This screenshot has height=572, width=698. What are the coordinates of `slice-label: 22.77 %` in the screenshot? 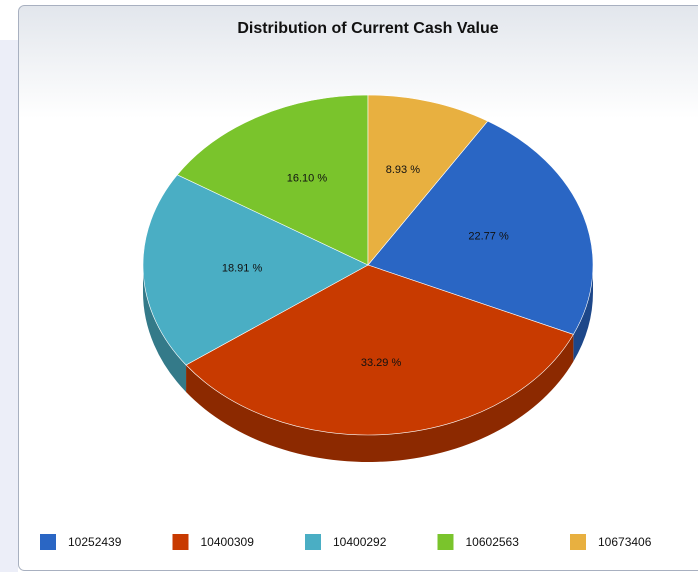 It's located at (488, 236).